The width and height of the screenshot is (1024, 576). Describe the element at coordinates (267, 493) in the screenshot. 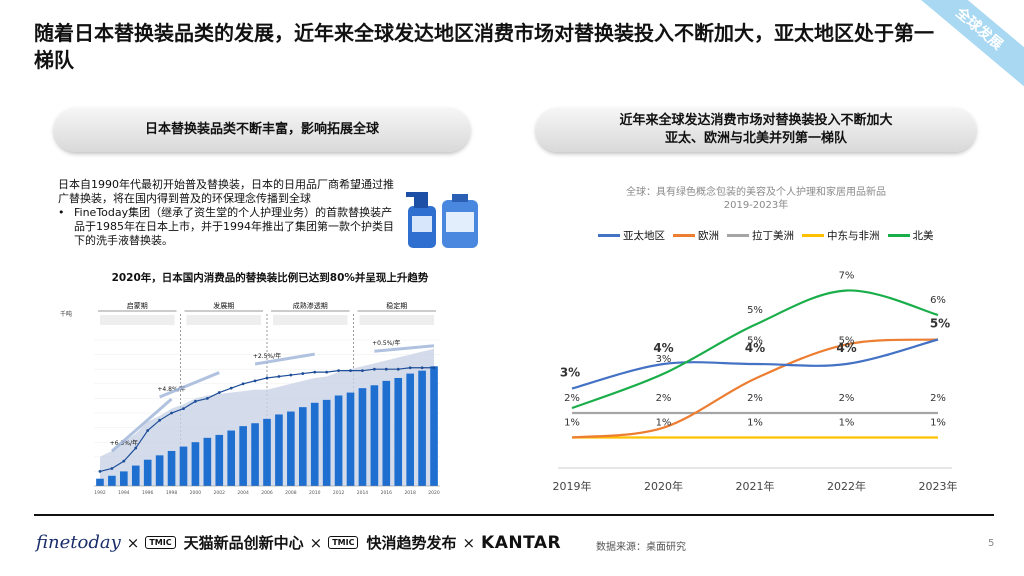

I see `left-x-tick-label: 2006` at that location.